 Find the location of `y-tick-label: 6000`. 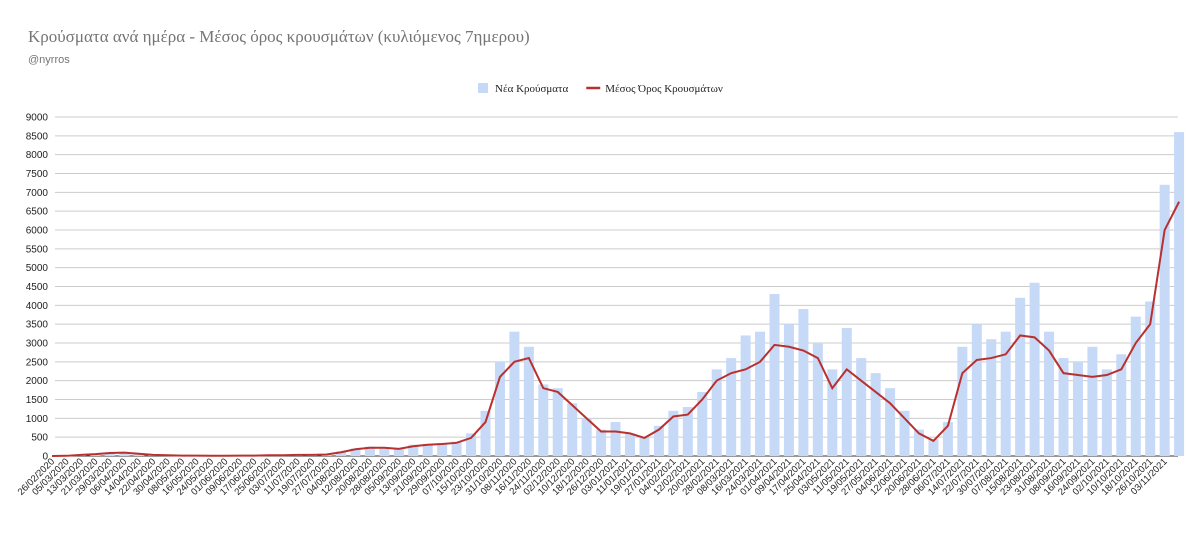

y-tick-label: 6000 is located at coordinates (37, 231).